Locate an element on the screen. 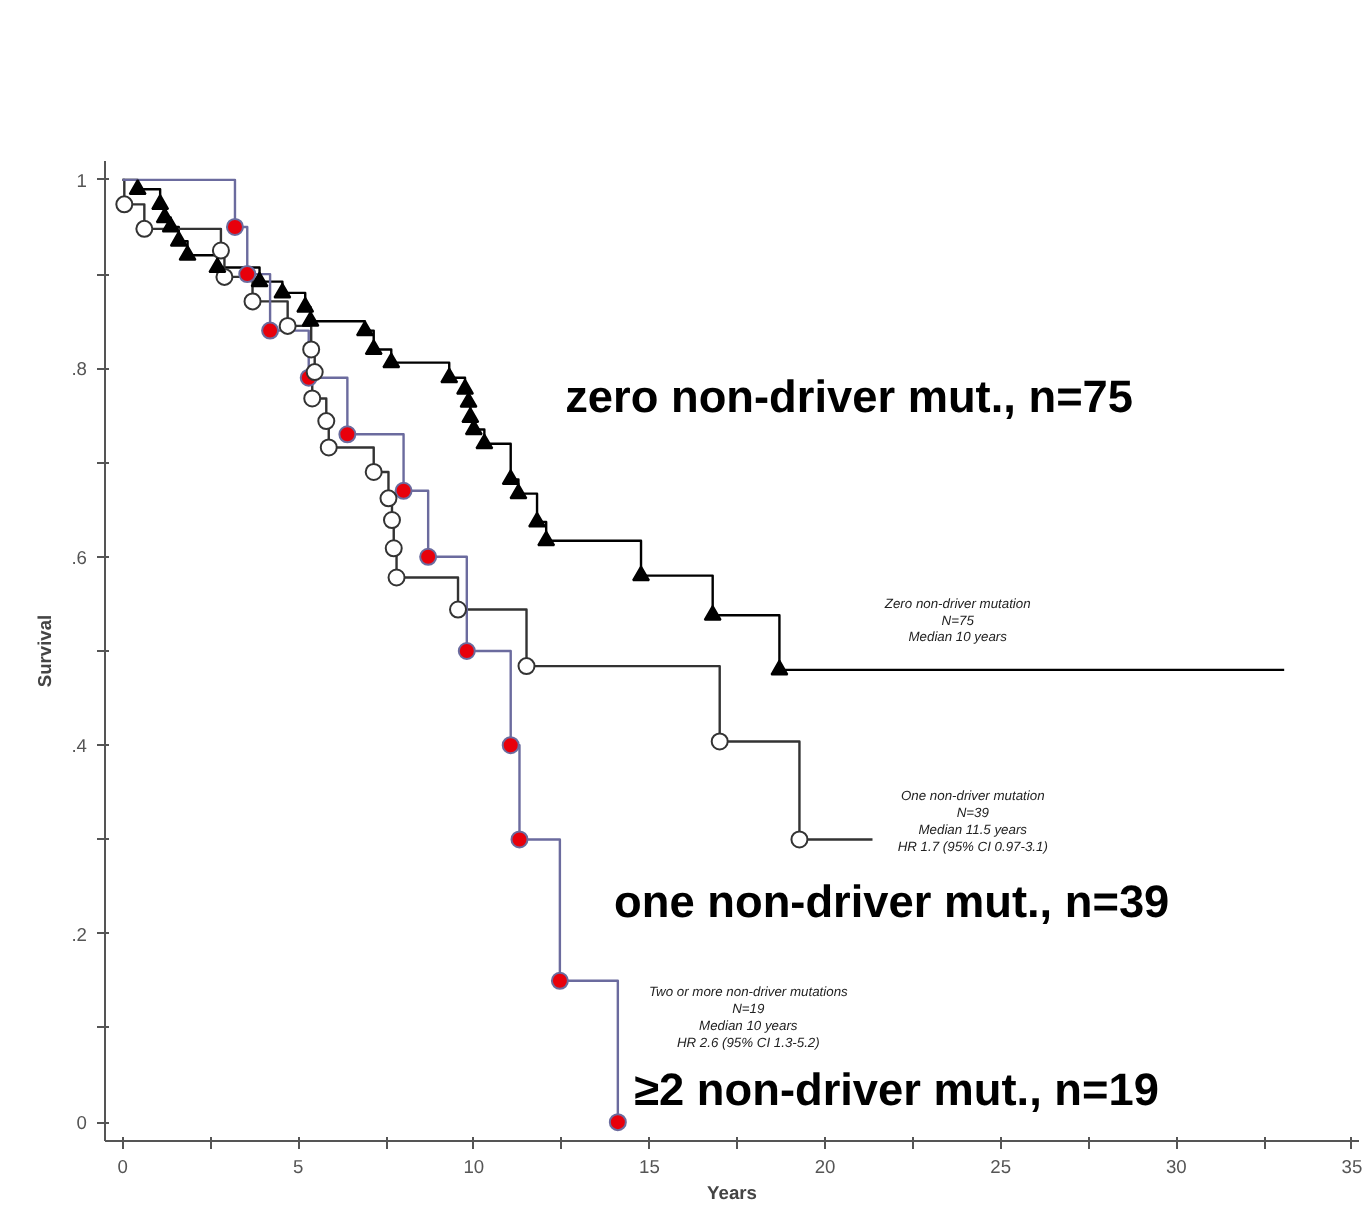  x-tick-label: 0 is located at coordinates (122, 1167).